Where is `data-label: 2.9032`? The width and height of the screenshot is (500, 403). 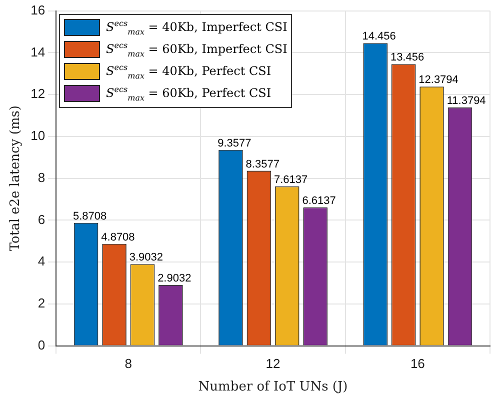 data-label: 2.9032 is located at coordinates (175, 278).